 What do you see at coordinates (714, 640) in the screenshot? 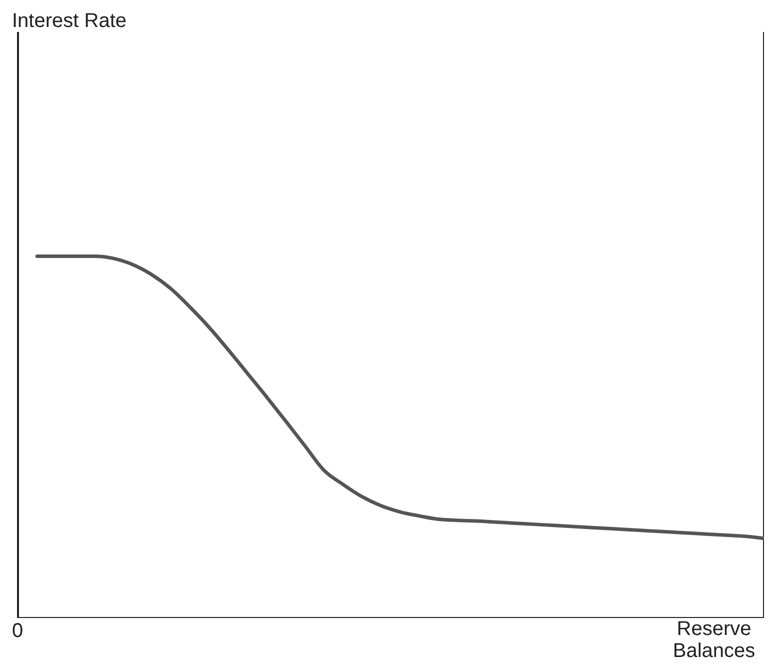
I see `x-axis-title: Reserve Balances` at bounding box center [714, 640].